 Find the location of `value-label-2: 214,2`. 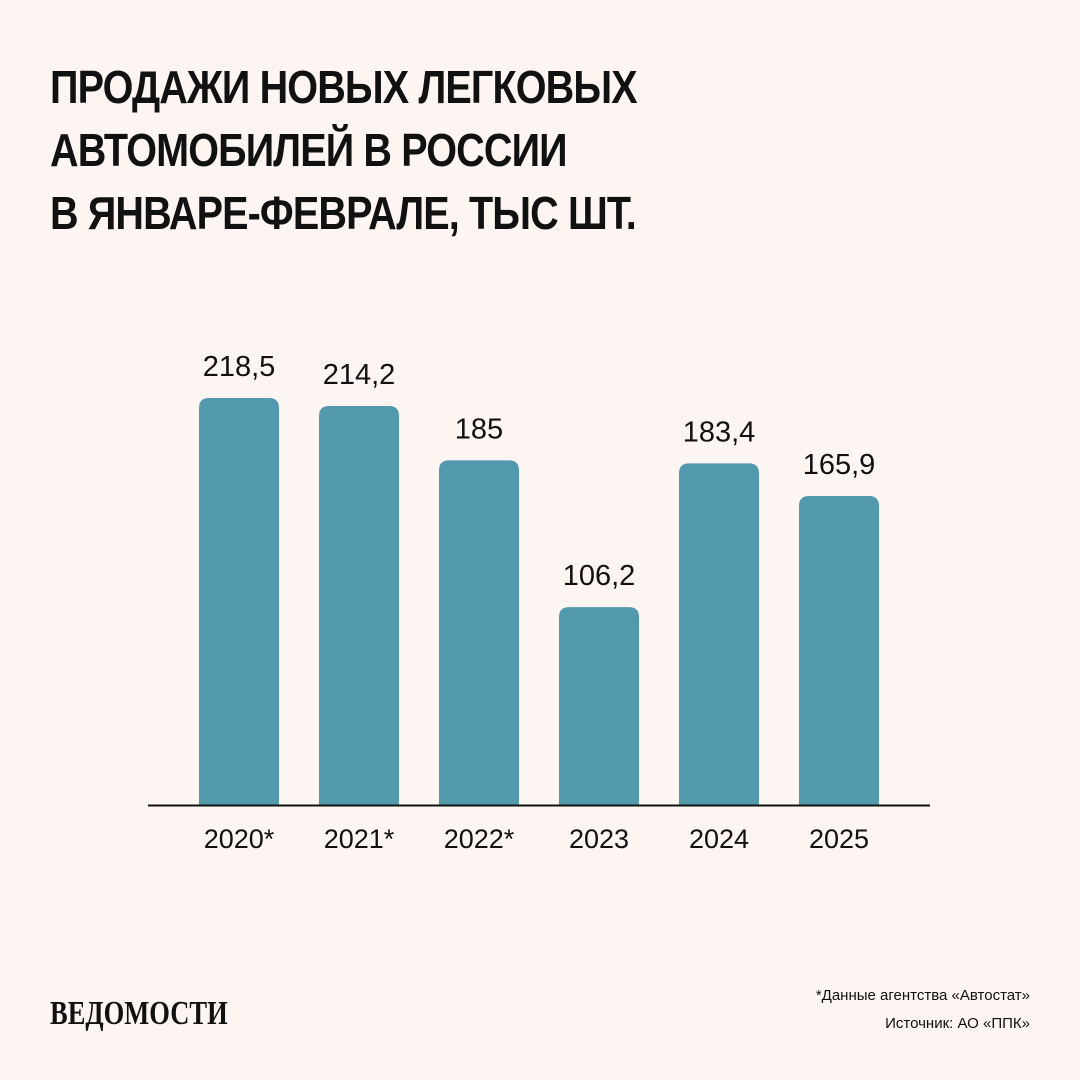

value-label-2: 214,2 is located at coordinates (359, 375).